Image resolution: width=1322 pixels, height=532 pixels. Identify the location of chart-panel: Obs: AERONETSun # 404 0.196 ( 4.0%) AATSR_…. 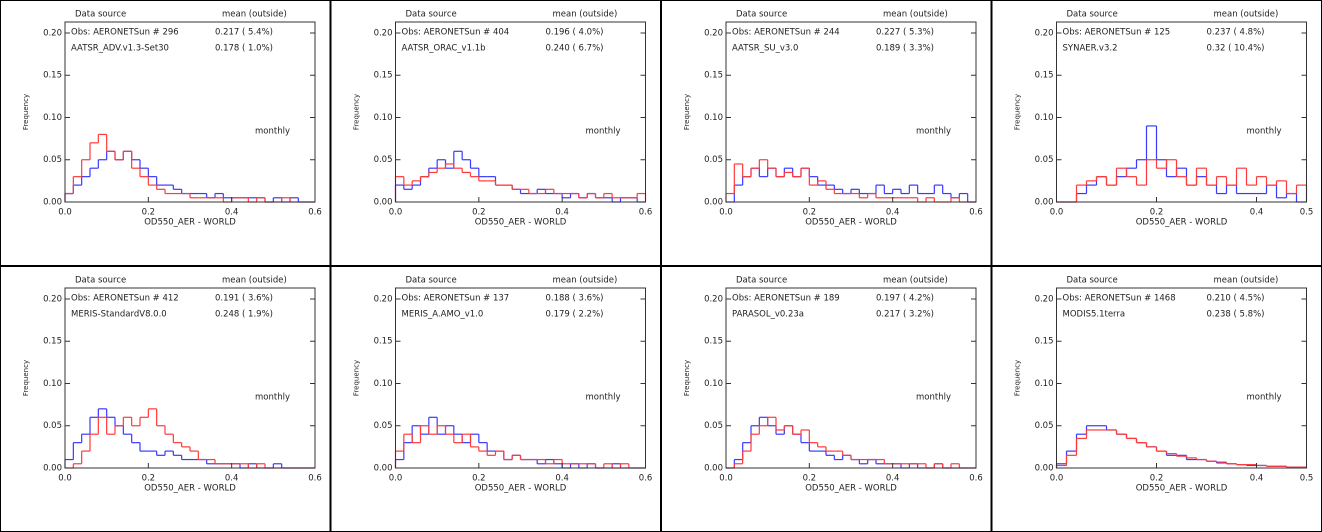
(495, 133).